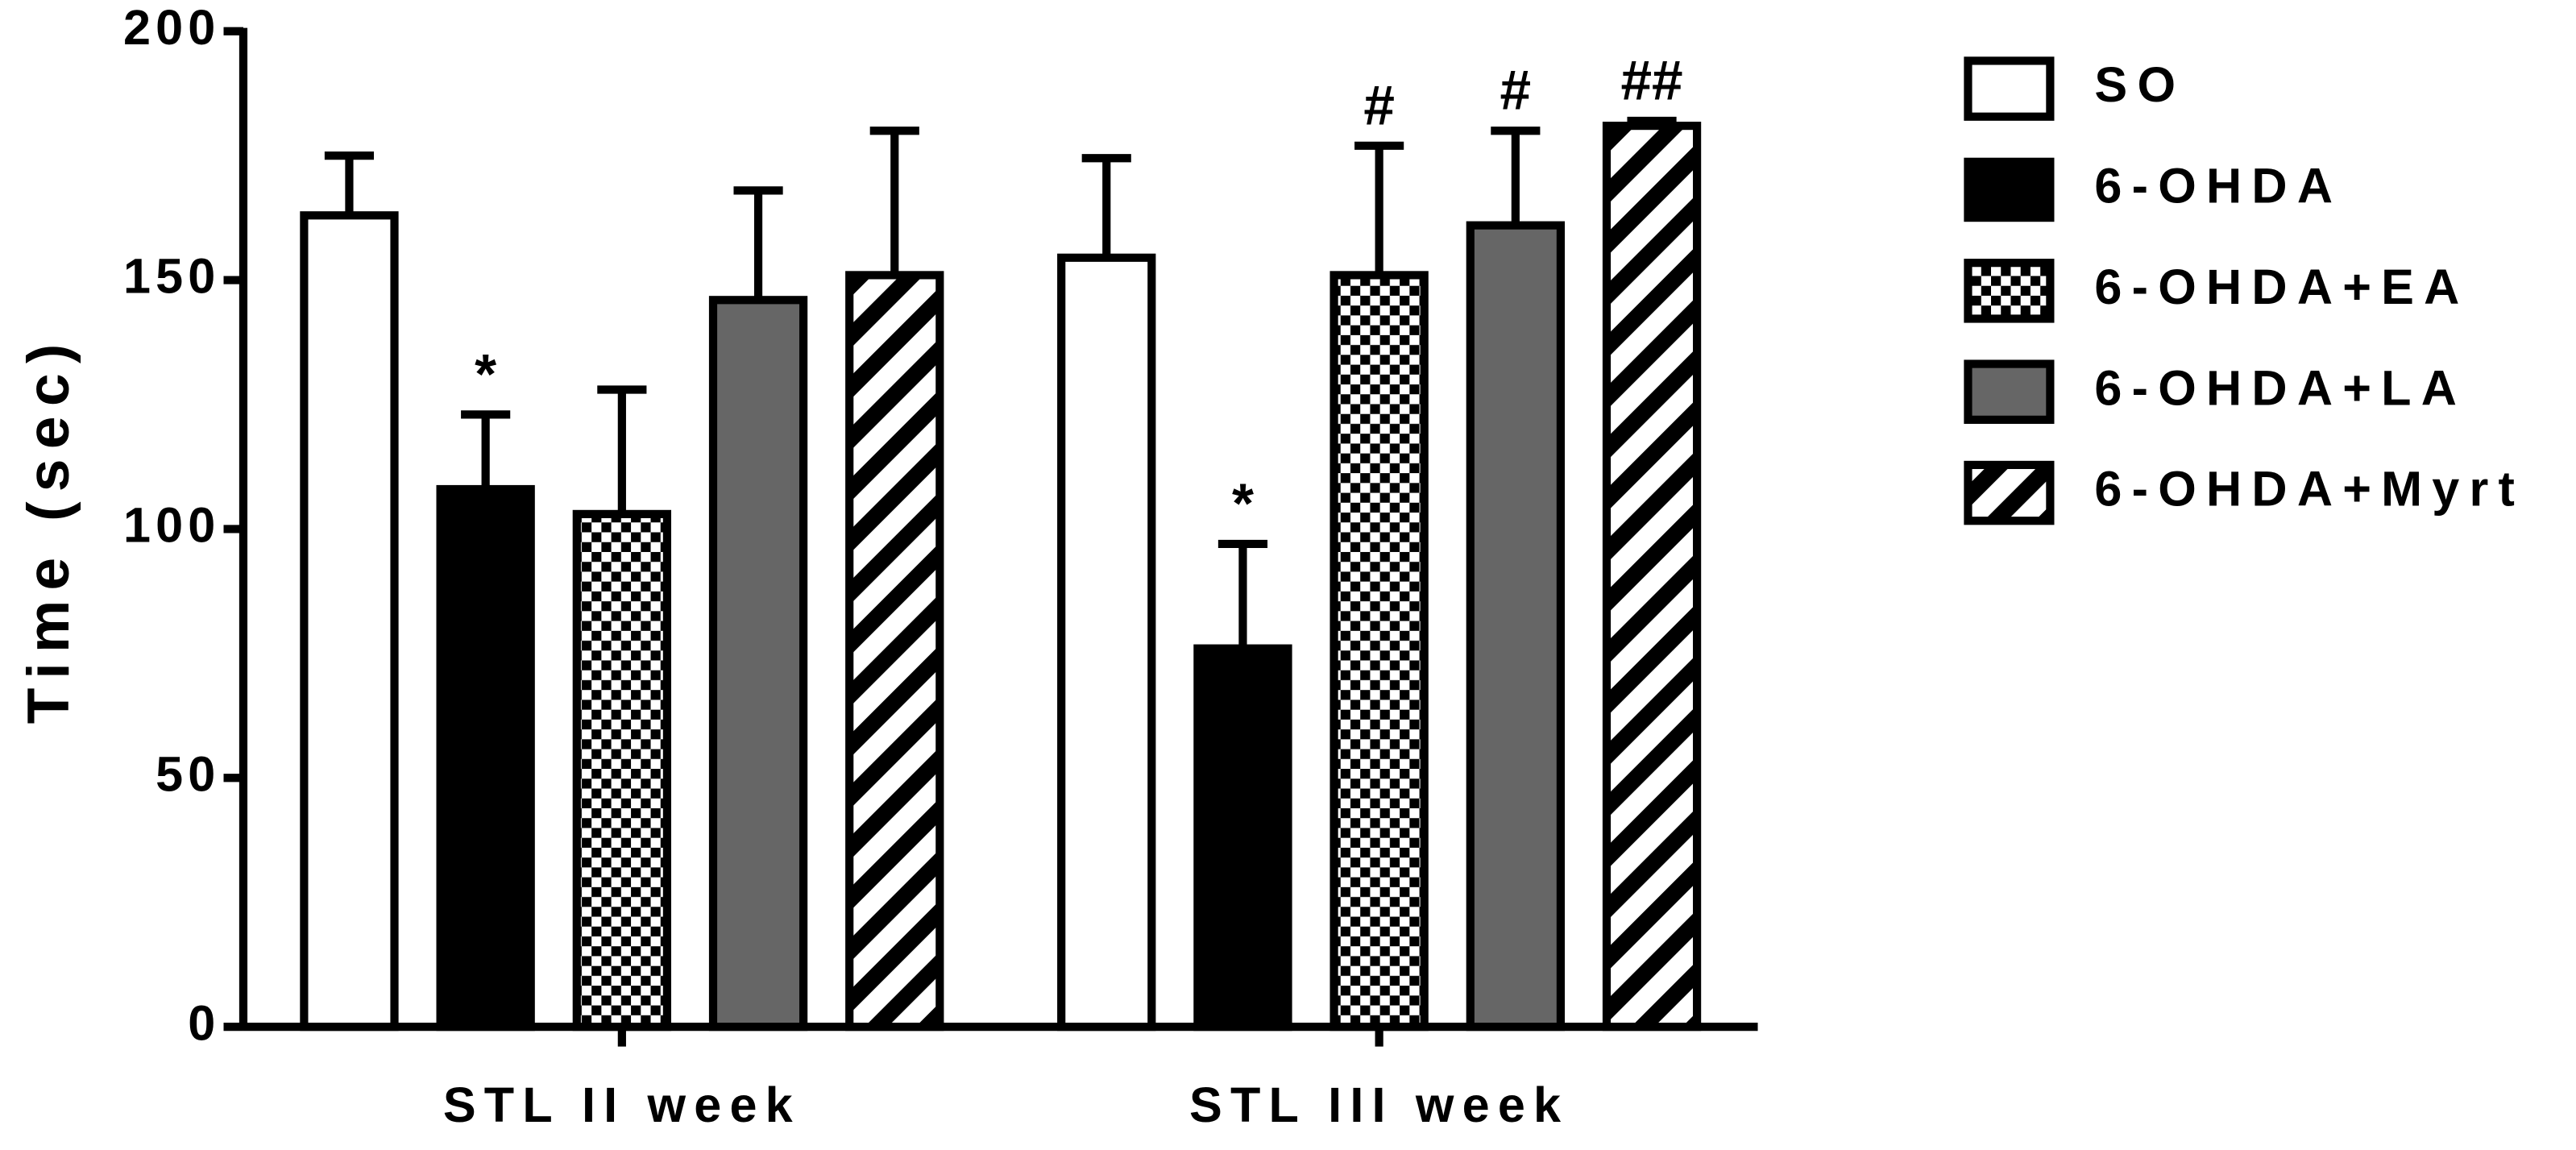 This screenshot has width=2576, height=1150. I want to click on legend-label: 6-OHDA+Myrt, so click(2309, 489).